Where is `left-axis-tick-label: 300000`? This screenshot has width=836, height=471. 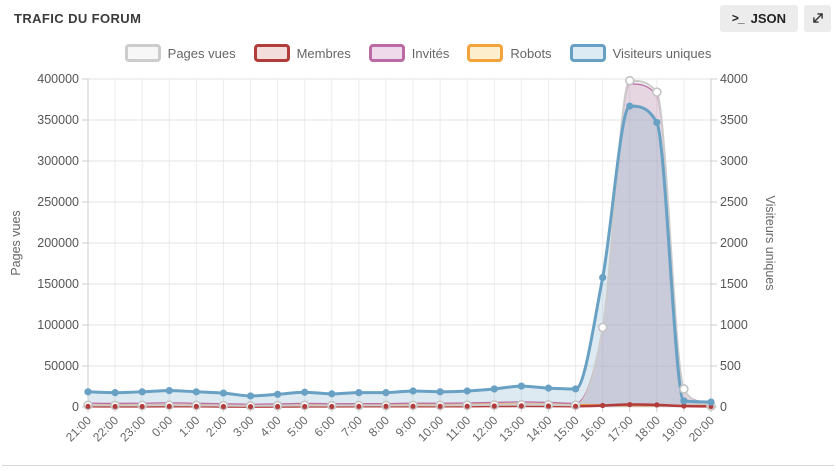
left-axis-tick-label: 300000 is located at coordinates (58, 161).